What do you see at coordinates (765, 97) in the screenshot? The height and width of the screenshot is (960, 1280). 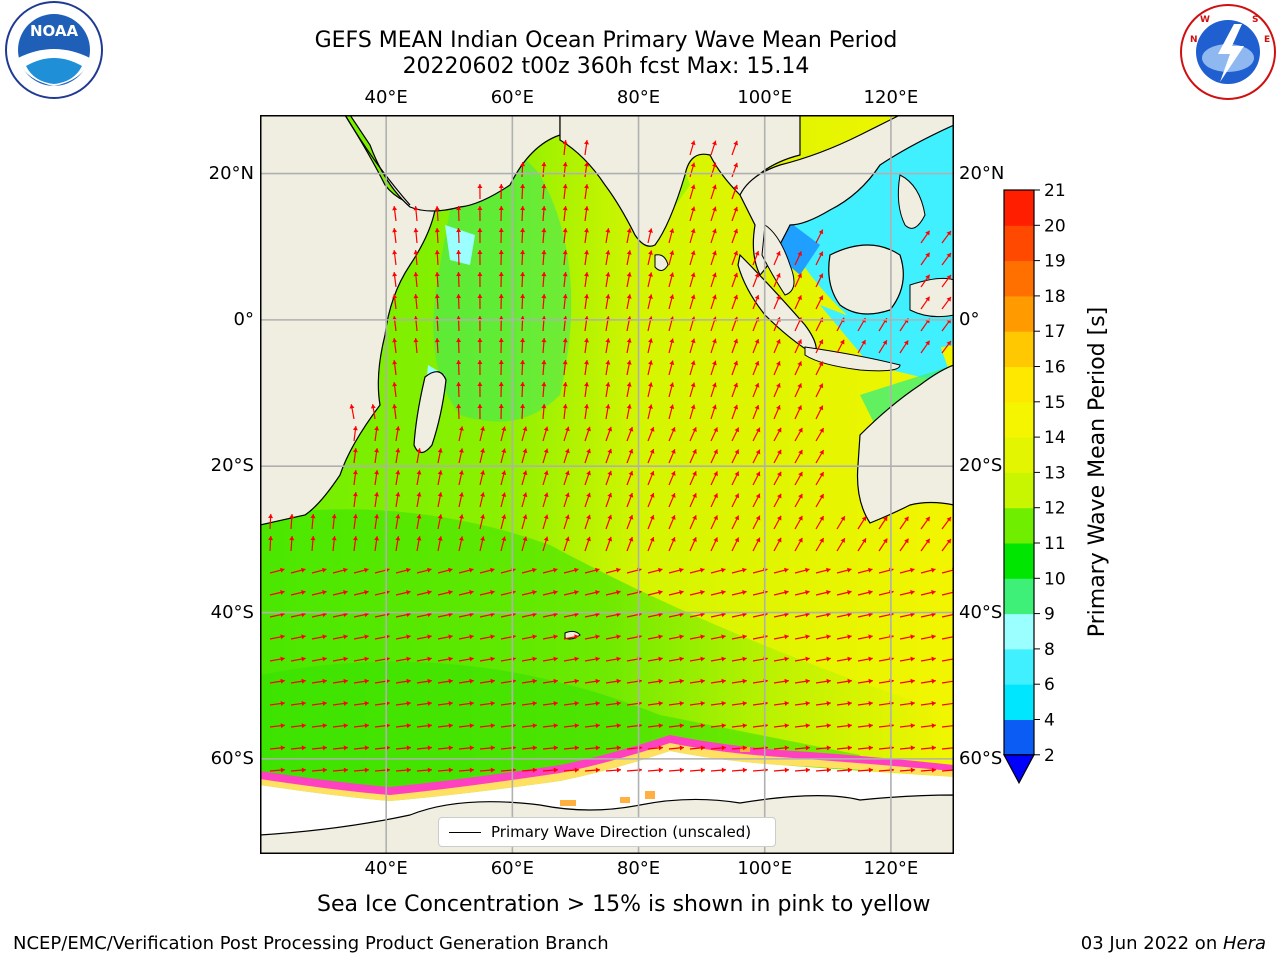 I see `lon-tick-top: 100°E` at bounding box center [765, 97].